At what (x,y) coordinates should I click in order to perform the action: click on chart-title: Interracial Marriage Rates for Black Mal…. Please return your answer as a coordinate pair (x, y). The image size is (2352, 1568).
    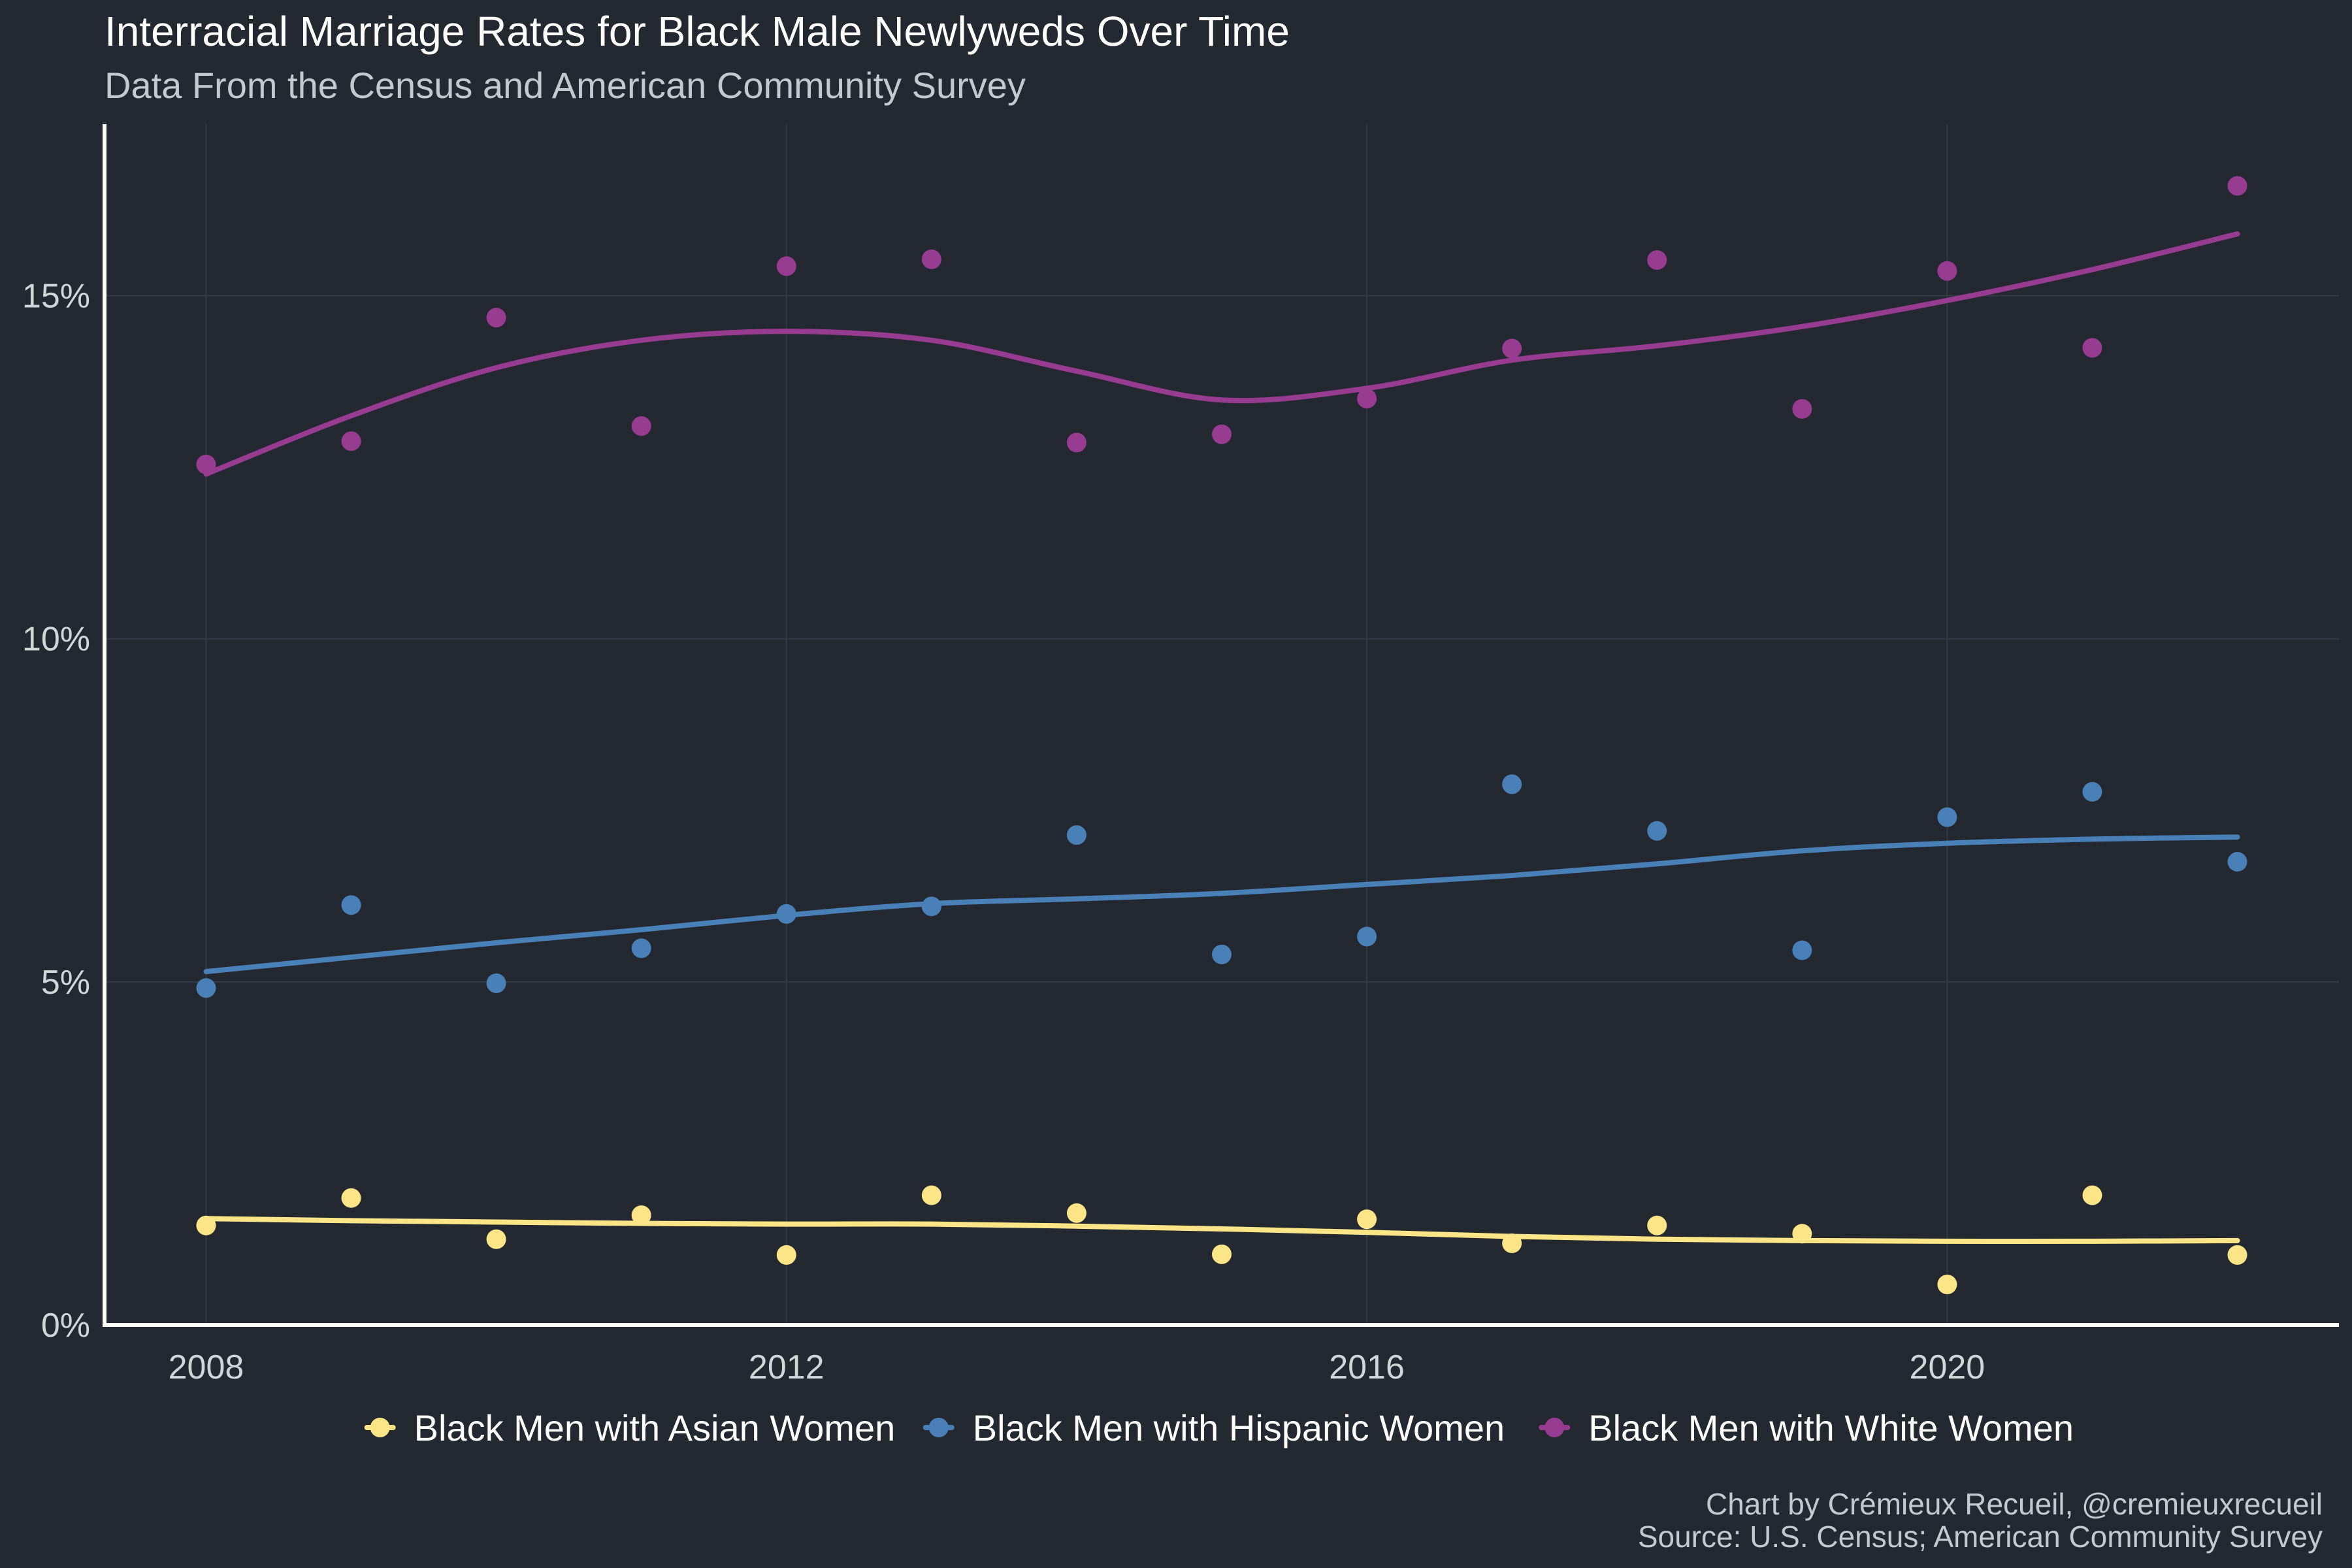
    Looking at the image, I should click on (697, 31).